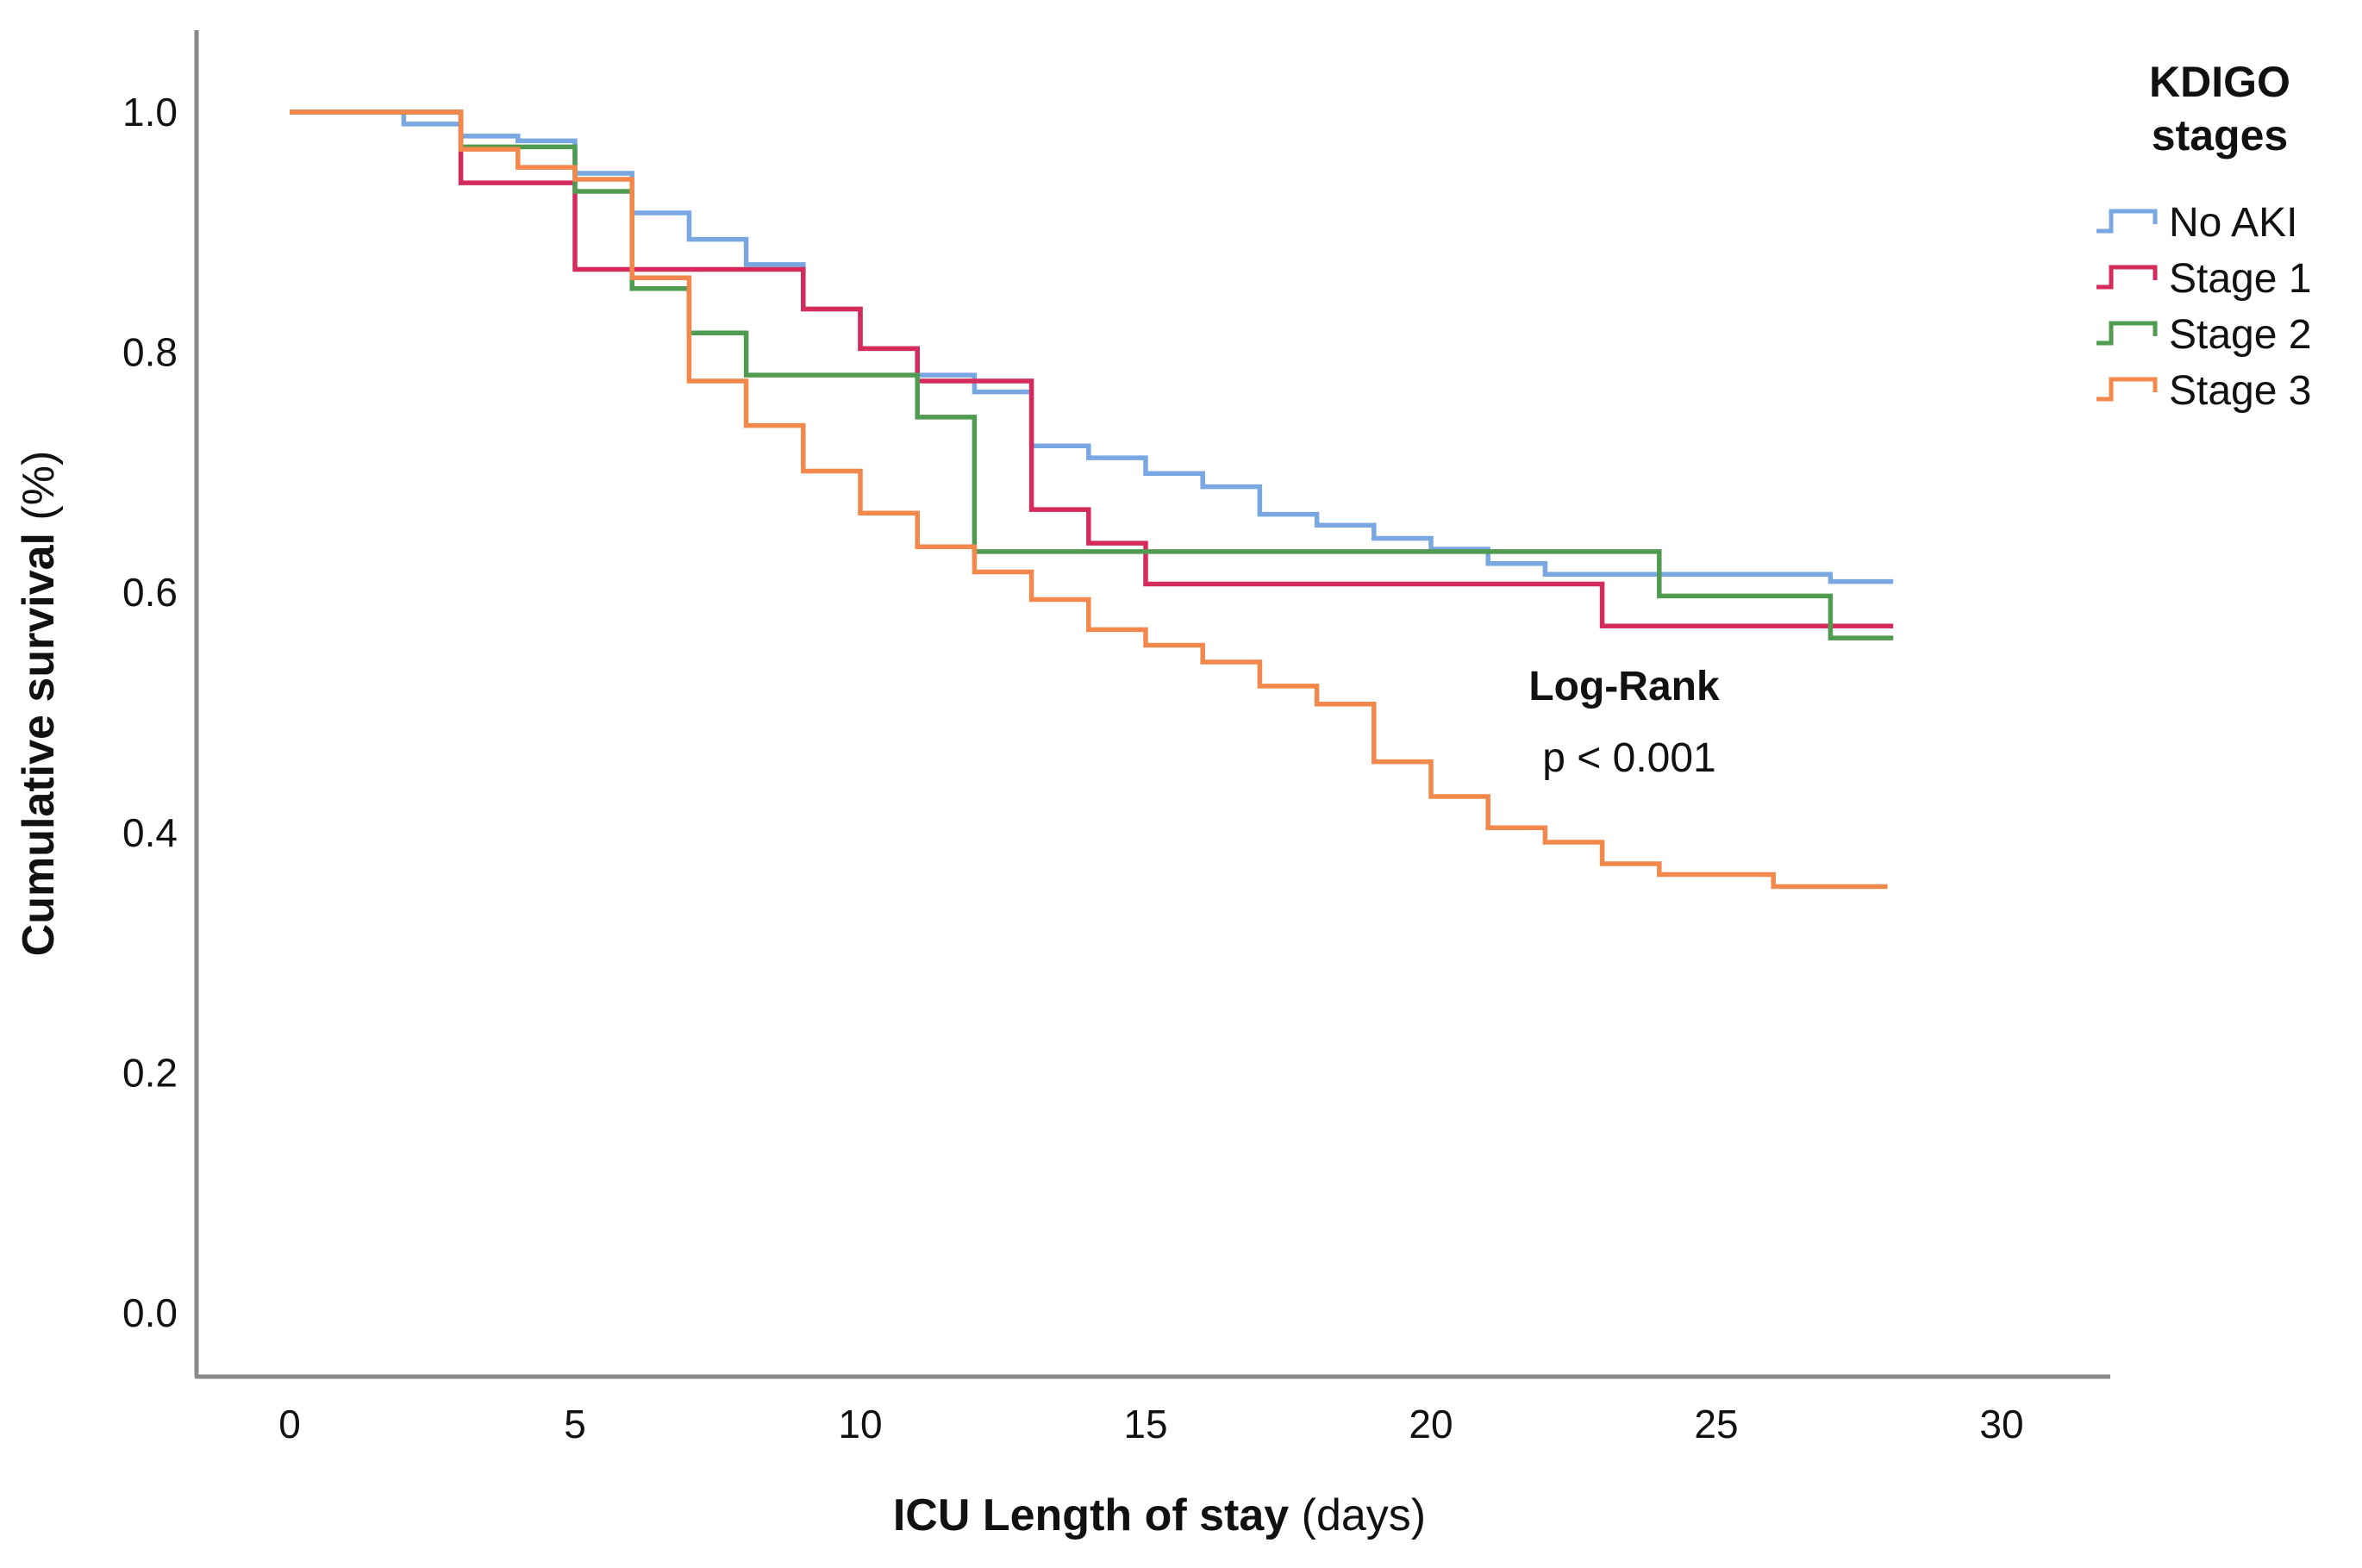 The width and height of the screenshot is (2362, 1568). Describe the element at coordinates (150, 832) in the screenshot. I see `y-tick-label: 0.4` at that location.